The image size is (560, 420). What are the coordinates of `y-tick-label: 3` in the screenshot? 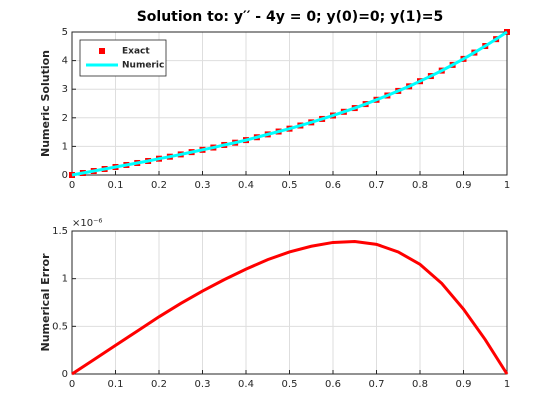 It's located at (65, 89).